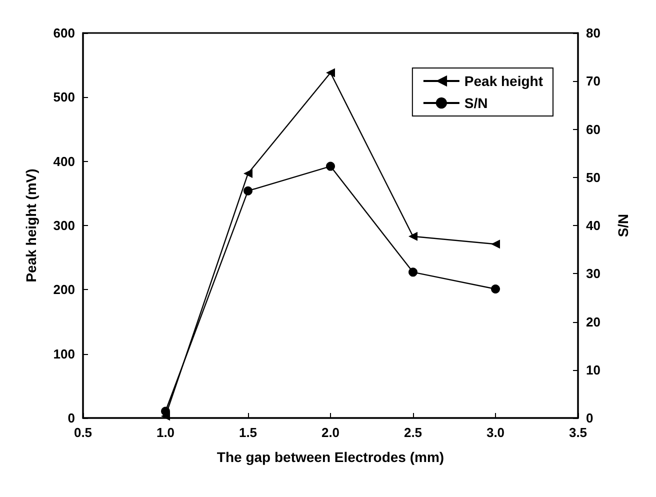 The height and width of the screenshot is (497, 656). What do you see at coordinates (83, 432) in the screenshot?
I see `x-tick-label: 0.5` at bounding box center [83, 432].